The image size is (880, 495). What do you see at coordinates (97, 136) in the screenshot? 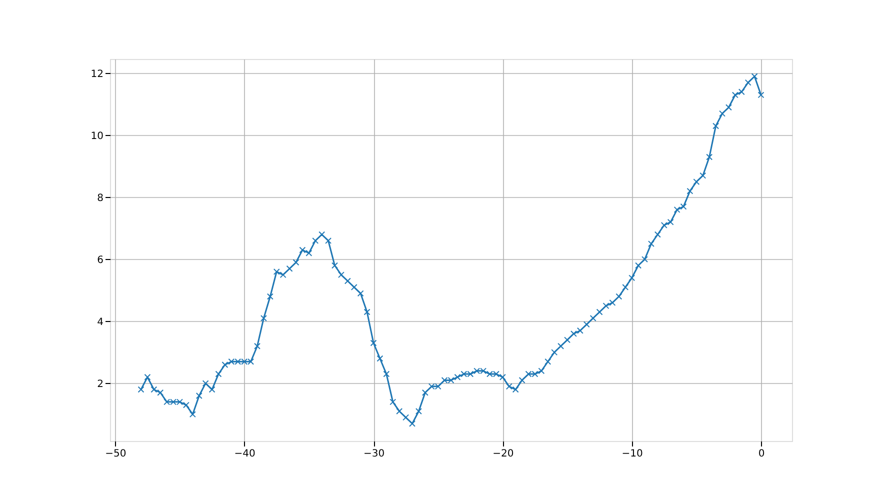
I see `y-tick-label: 10` at bounding box center [97, 136].